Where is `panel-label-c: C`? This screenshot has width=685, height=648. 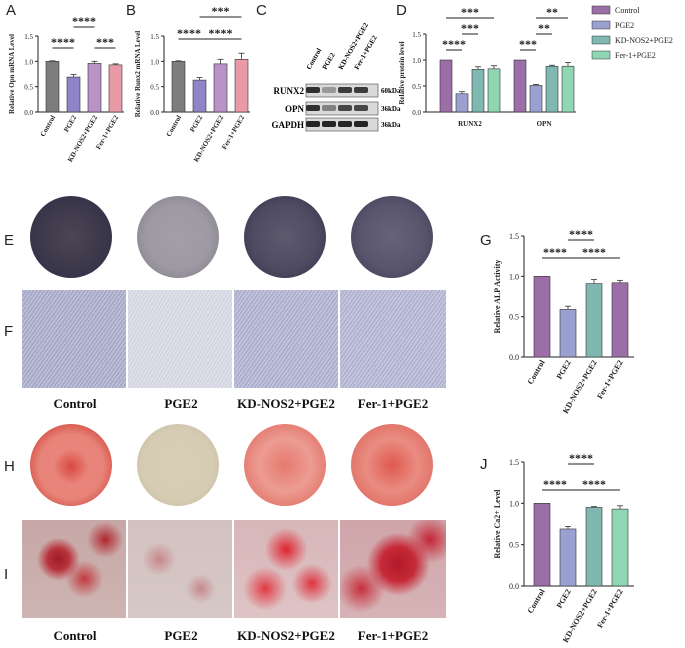
panel-label-c: C is located at coordinates (261, 10).